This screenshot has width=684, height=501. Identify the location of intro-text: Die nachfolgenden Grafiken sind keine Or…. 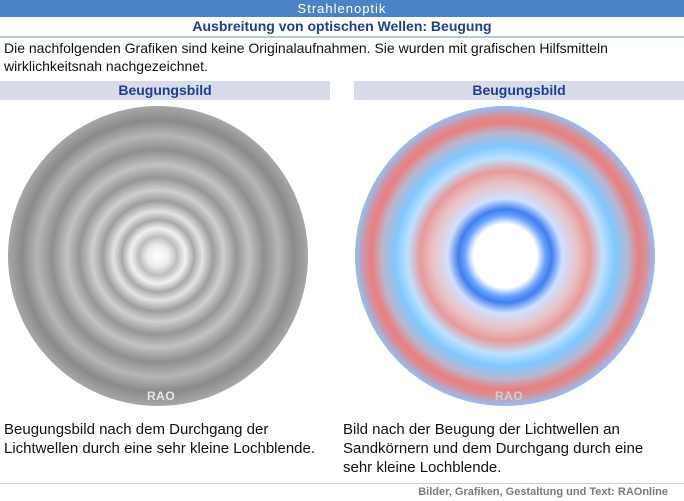
(306, 57).